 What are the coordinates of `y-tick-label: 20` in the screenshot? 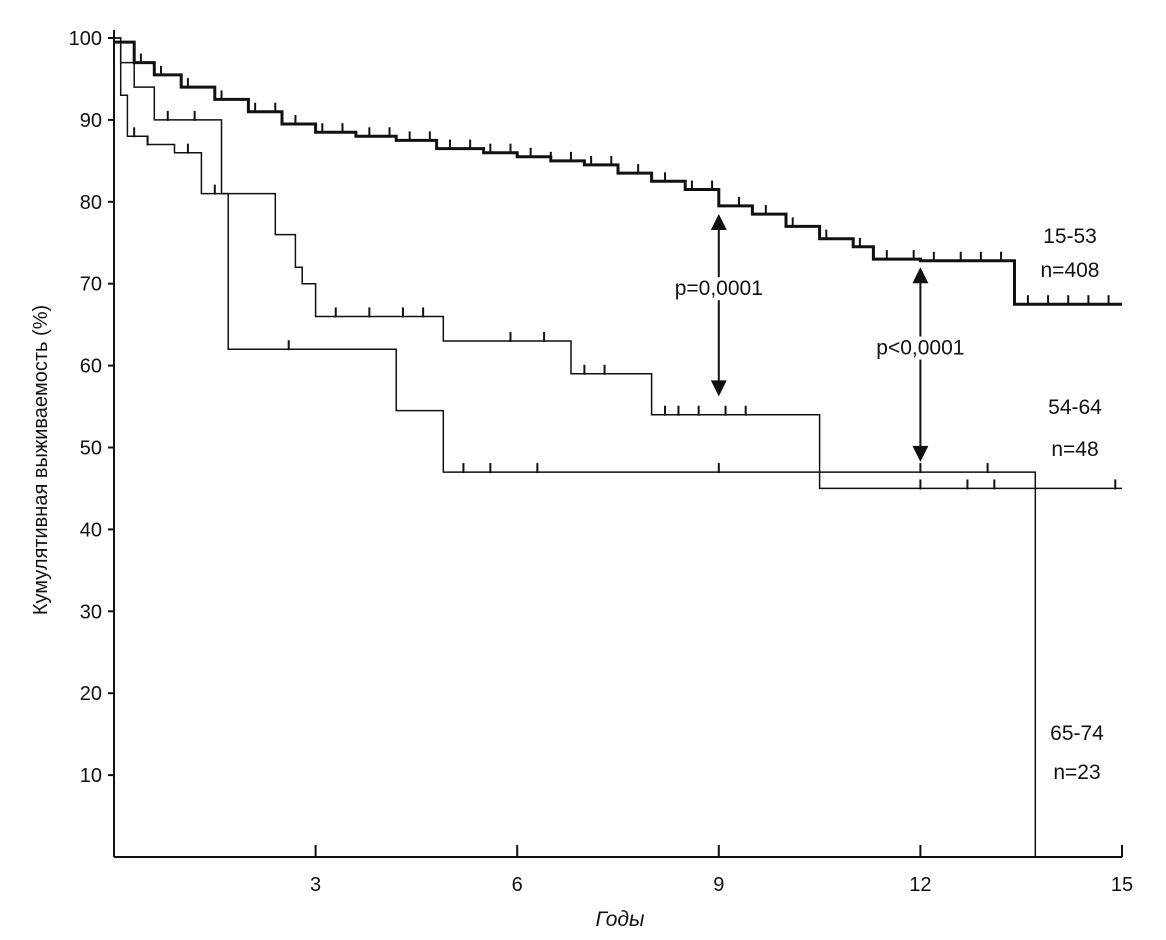 It's located at (91, 694).